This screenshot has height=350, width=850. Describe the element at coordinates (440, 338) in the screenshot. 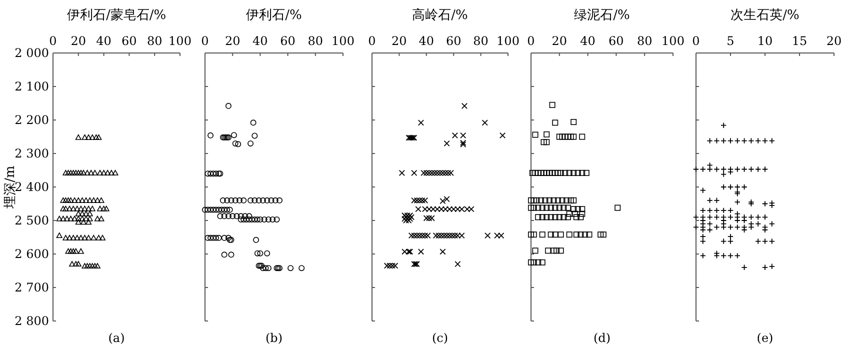

I see `text: (c)` at that location.